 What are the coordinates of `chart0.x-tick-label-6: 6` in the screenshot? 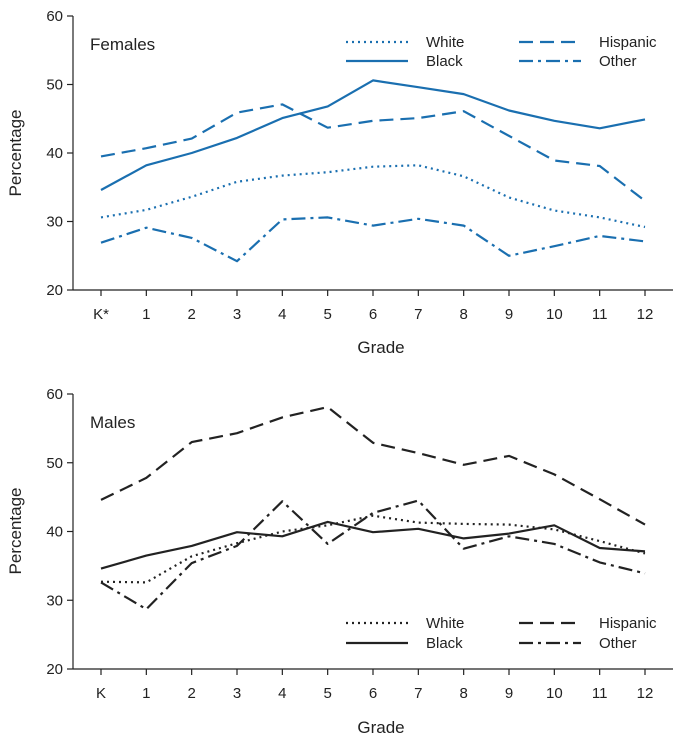 It's located at (373, 314).